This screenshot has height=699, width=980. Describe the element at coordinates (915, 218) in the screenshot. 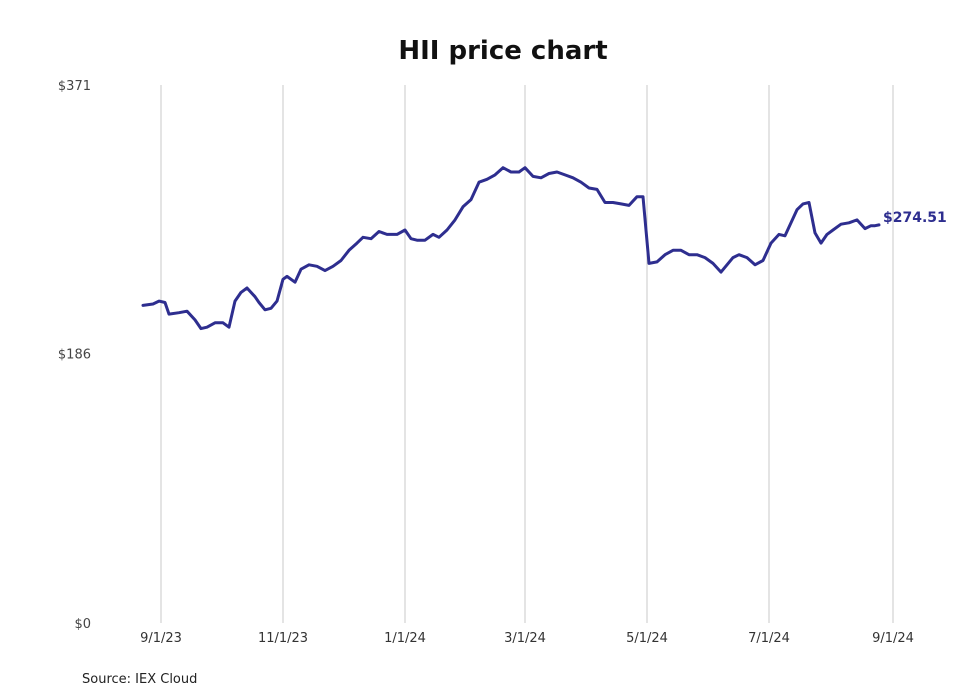

I see `last-price-label: $274.51` at that location.